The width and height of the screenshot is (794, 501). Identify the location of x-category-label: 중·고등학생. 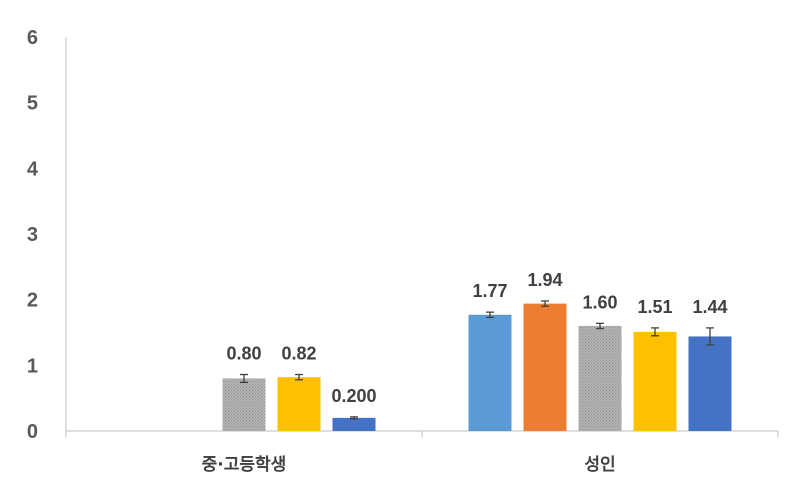
(244, 465).